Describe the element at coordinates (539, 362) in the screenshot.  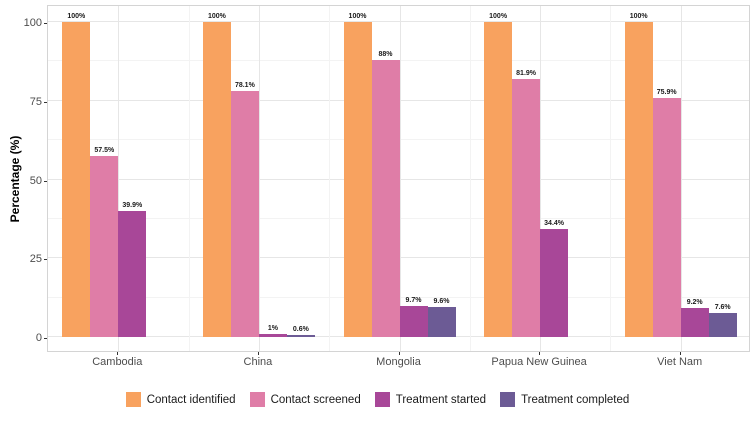
I see `x-tick-label-3: Papua New Guinea` at that location.